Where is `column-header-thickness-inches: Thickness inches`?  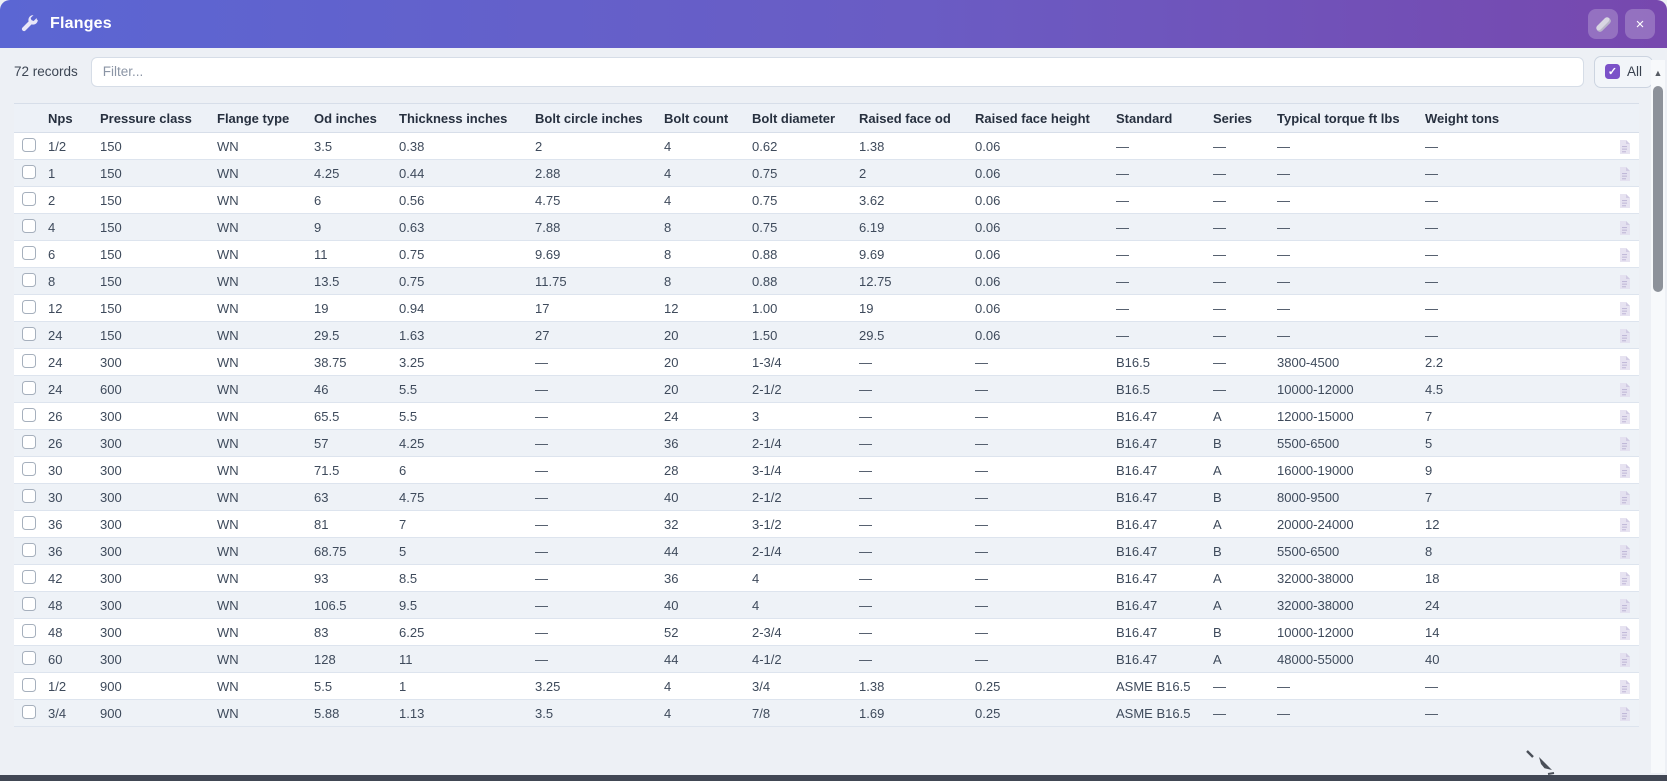 column-header-thickness-inches: Thickness inches is located at coordinates (453, 118).